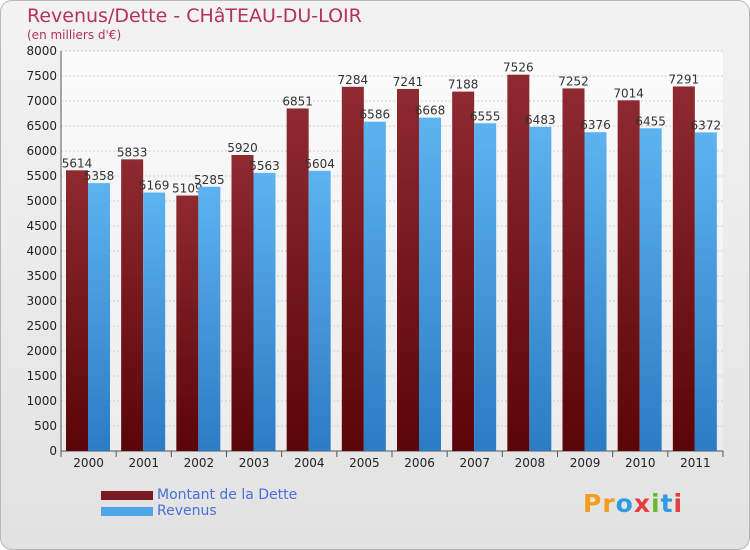 This screenshot has width=750, height=550. What do you see at coordinates (573, 81) in the screenshot?
I see `data-label-dette-2009: 7252` at bounding box center [573, 81].